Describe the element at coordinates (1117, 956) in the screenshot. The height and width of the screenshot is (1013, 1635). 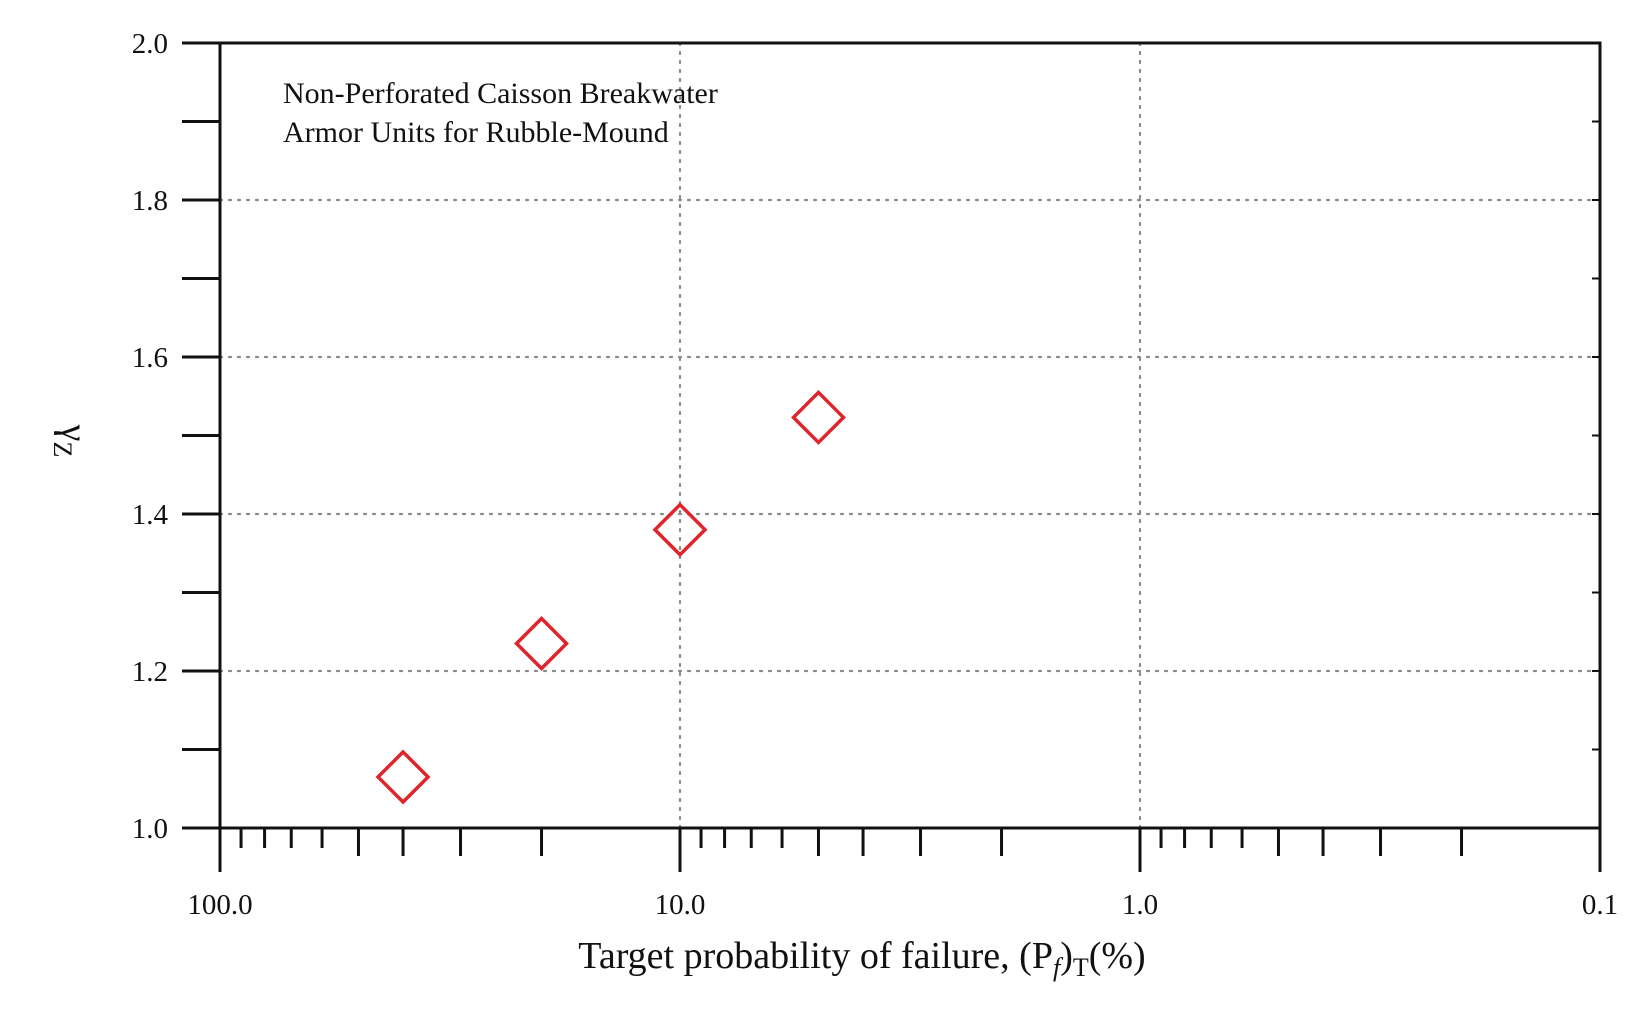
I see `x-axis-label-unit: (%)` at that location.